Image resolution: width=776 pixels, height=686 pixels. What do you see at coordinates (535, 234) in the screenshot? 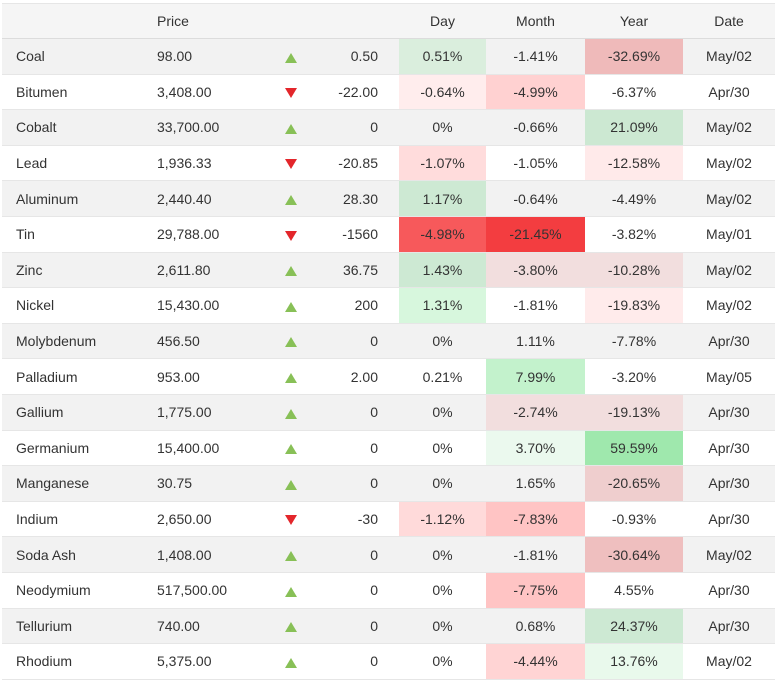
I see `month-change-cell: -21.45%` at bounding box center [535, 234].